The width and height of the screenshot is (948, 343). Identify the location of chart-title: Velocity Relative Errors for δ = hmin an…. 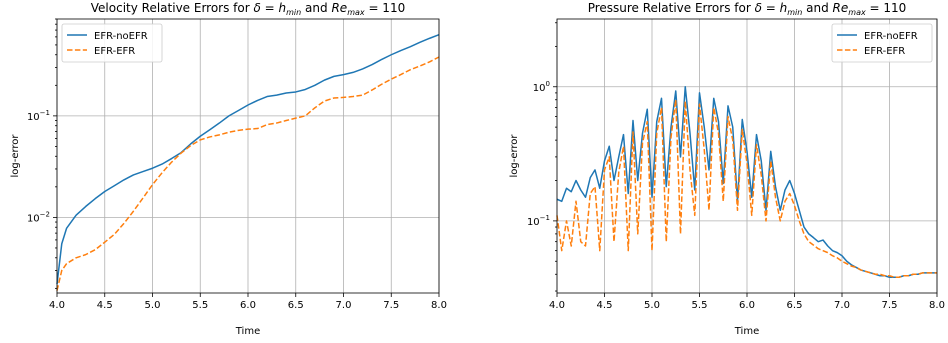
(248, 9).